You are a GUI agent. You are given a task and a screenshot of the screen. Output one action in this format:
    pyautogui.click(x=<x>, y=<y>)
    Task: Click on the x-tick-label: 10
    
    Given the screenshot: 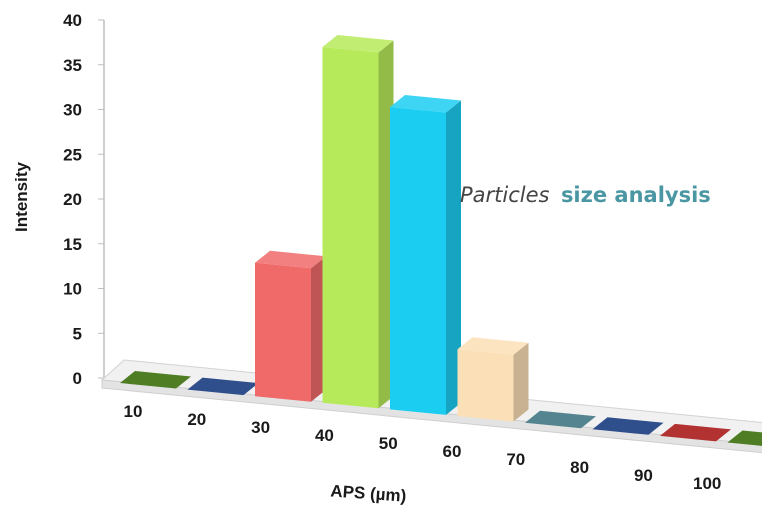 What is the action you would take?
    pyautogui.click(x=133, y=411)
    